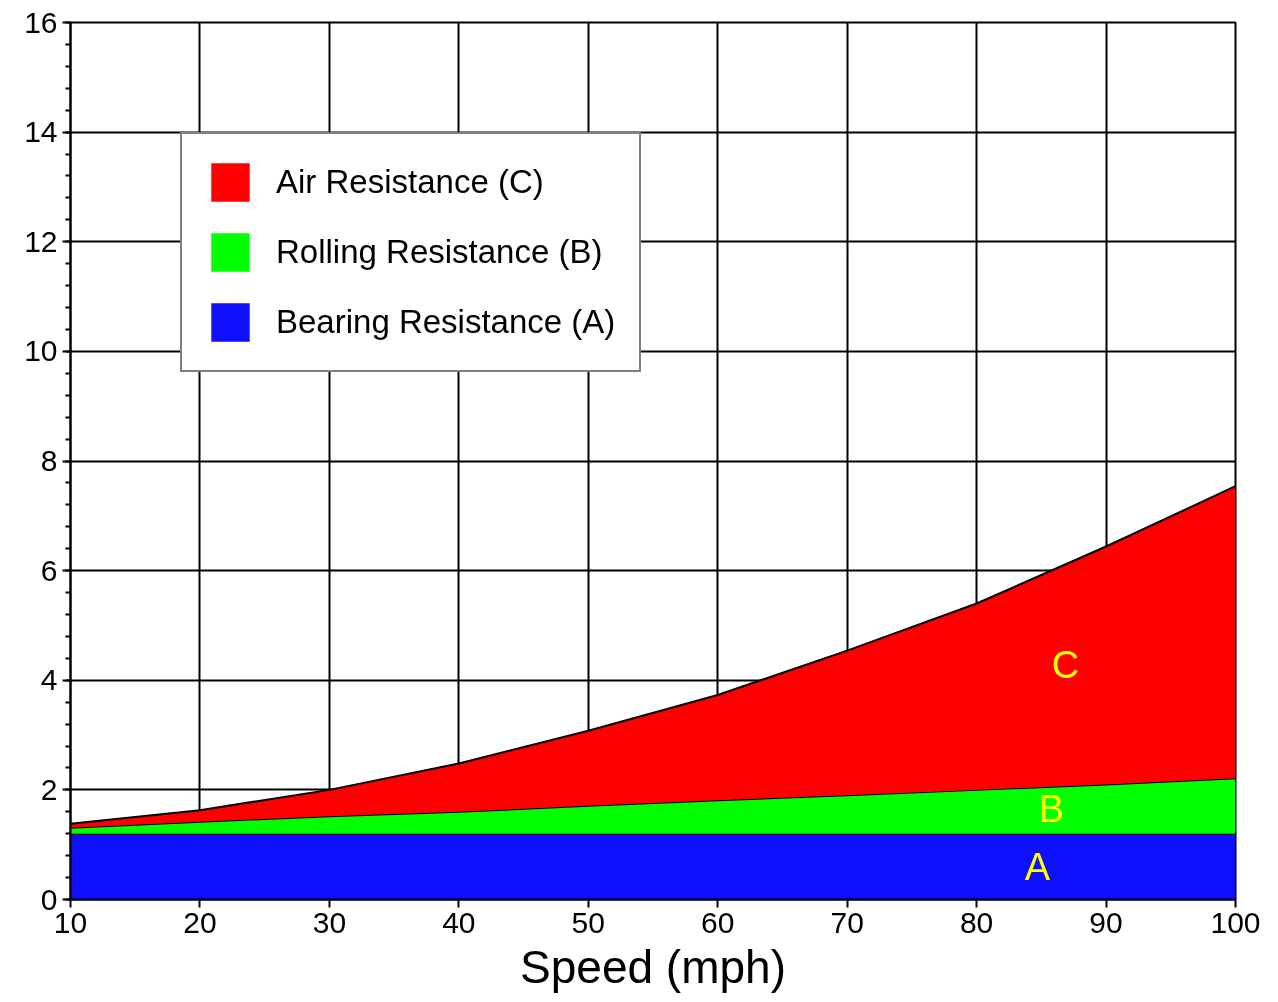 The height and width of the screenshot is (1002, 1278). Describe the element at coordinates (1235, 922) in the screenshot. I see `x-tick-label: 100` at that location.